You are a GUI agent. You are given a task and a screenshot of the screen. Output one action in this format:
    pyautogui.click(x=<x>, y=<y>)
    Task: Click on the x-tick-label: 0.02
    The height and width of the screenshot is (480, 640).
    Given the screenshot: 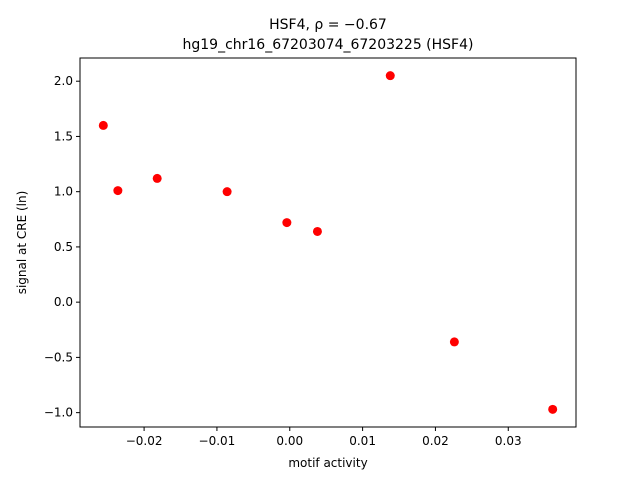 What is the action you would take?
    pyautogui.click(x=435, y=441)
    